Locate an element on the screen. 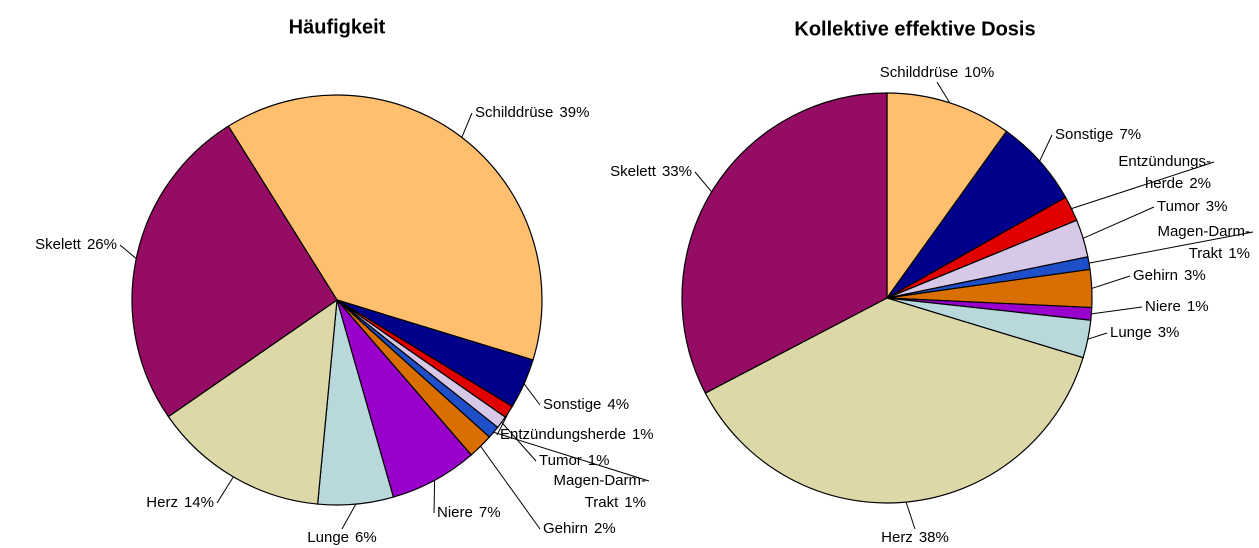  chart-title: Häufigkeit is located at coordinates (337, 27).